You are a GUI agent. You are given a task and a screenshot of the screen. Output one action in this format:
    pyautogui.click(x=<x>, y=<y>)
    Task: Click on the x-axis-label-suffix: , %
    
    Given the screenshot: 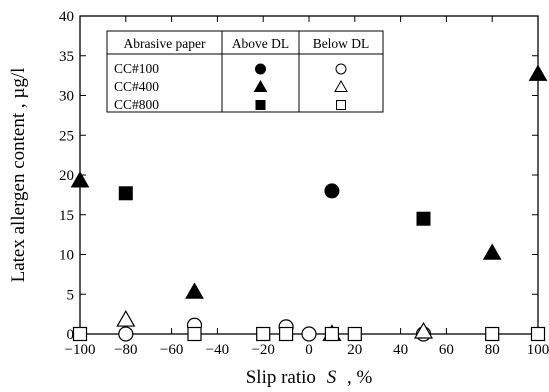 What is the action you would take?
    pyautogui.click(x=360, y=377)
    